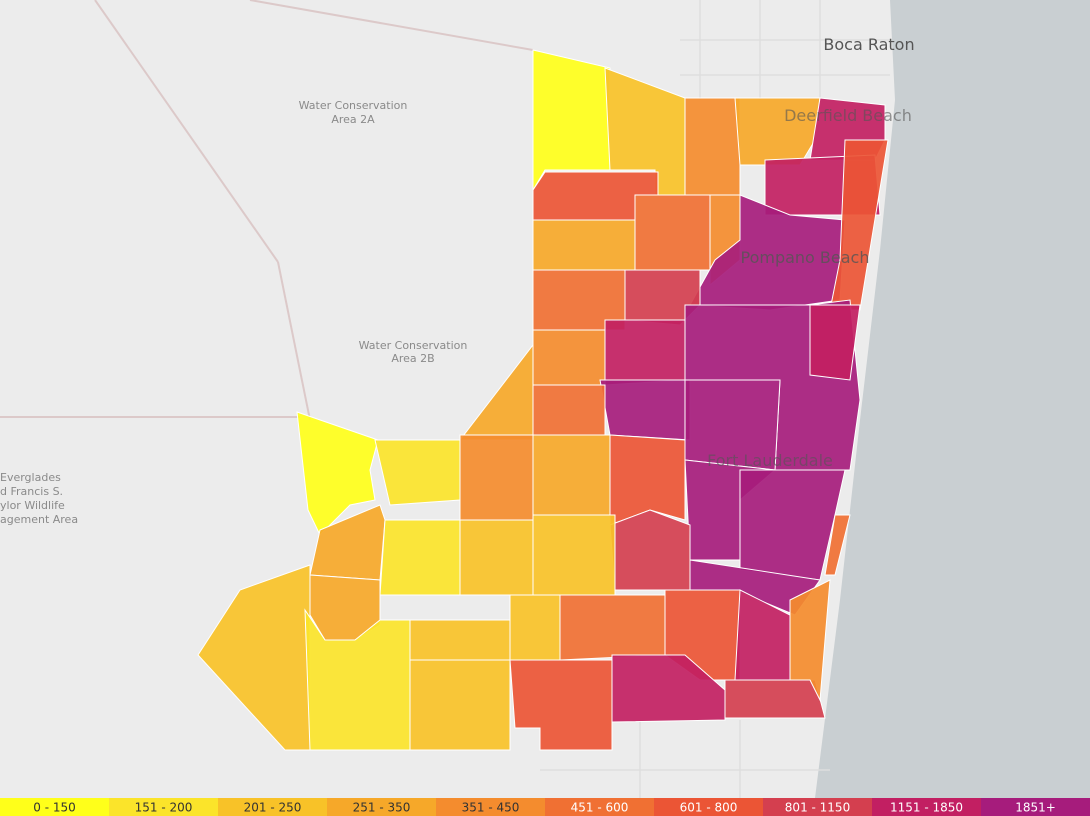 The height and width of the screenshot is (816, 1090). I want to click on area-label: Everglades, so click(30, 477).